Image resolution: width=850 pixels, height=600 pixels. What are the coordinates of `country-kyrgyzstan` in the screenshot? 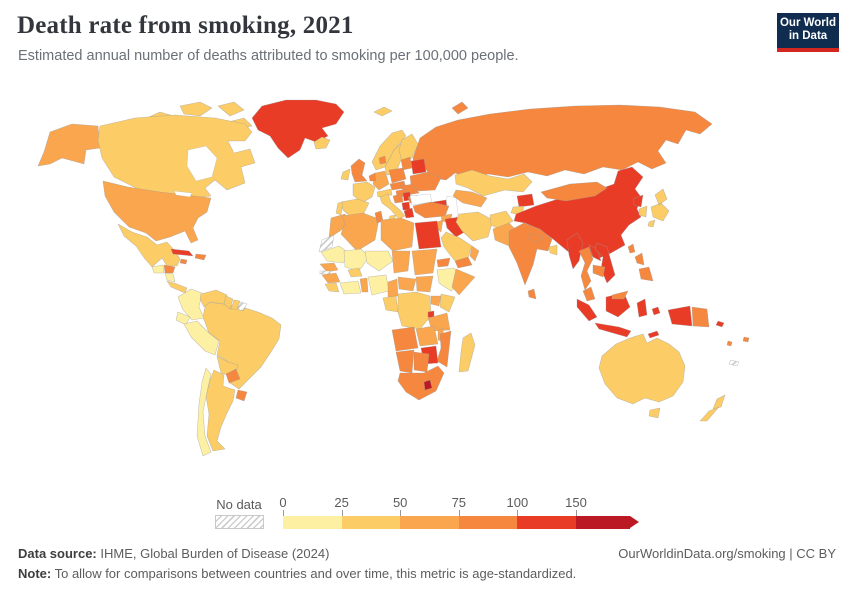 It's located at (525, 200).